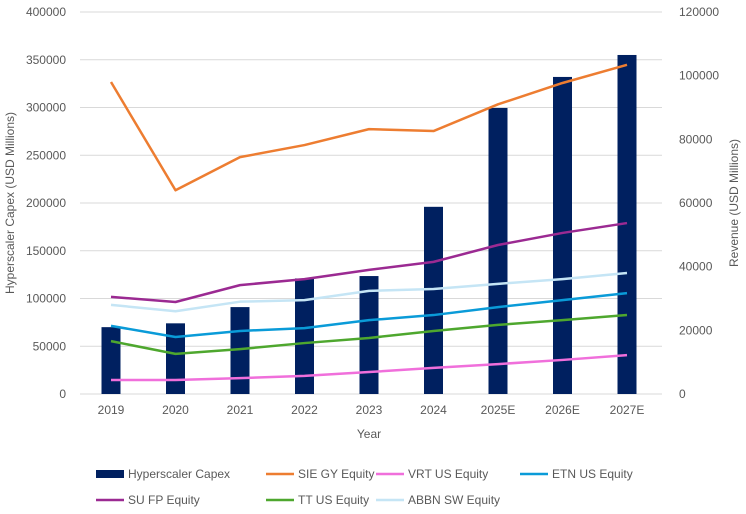  I want to click on y-tick-label: 300000, so click(46, 108).